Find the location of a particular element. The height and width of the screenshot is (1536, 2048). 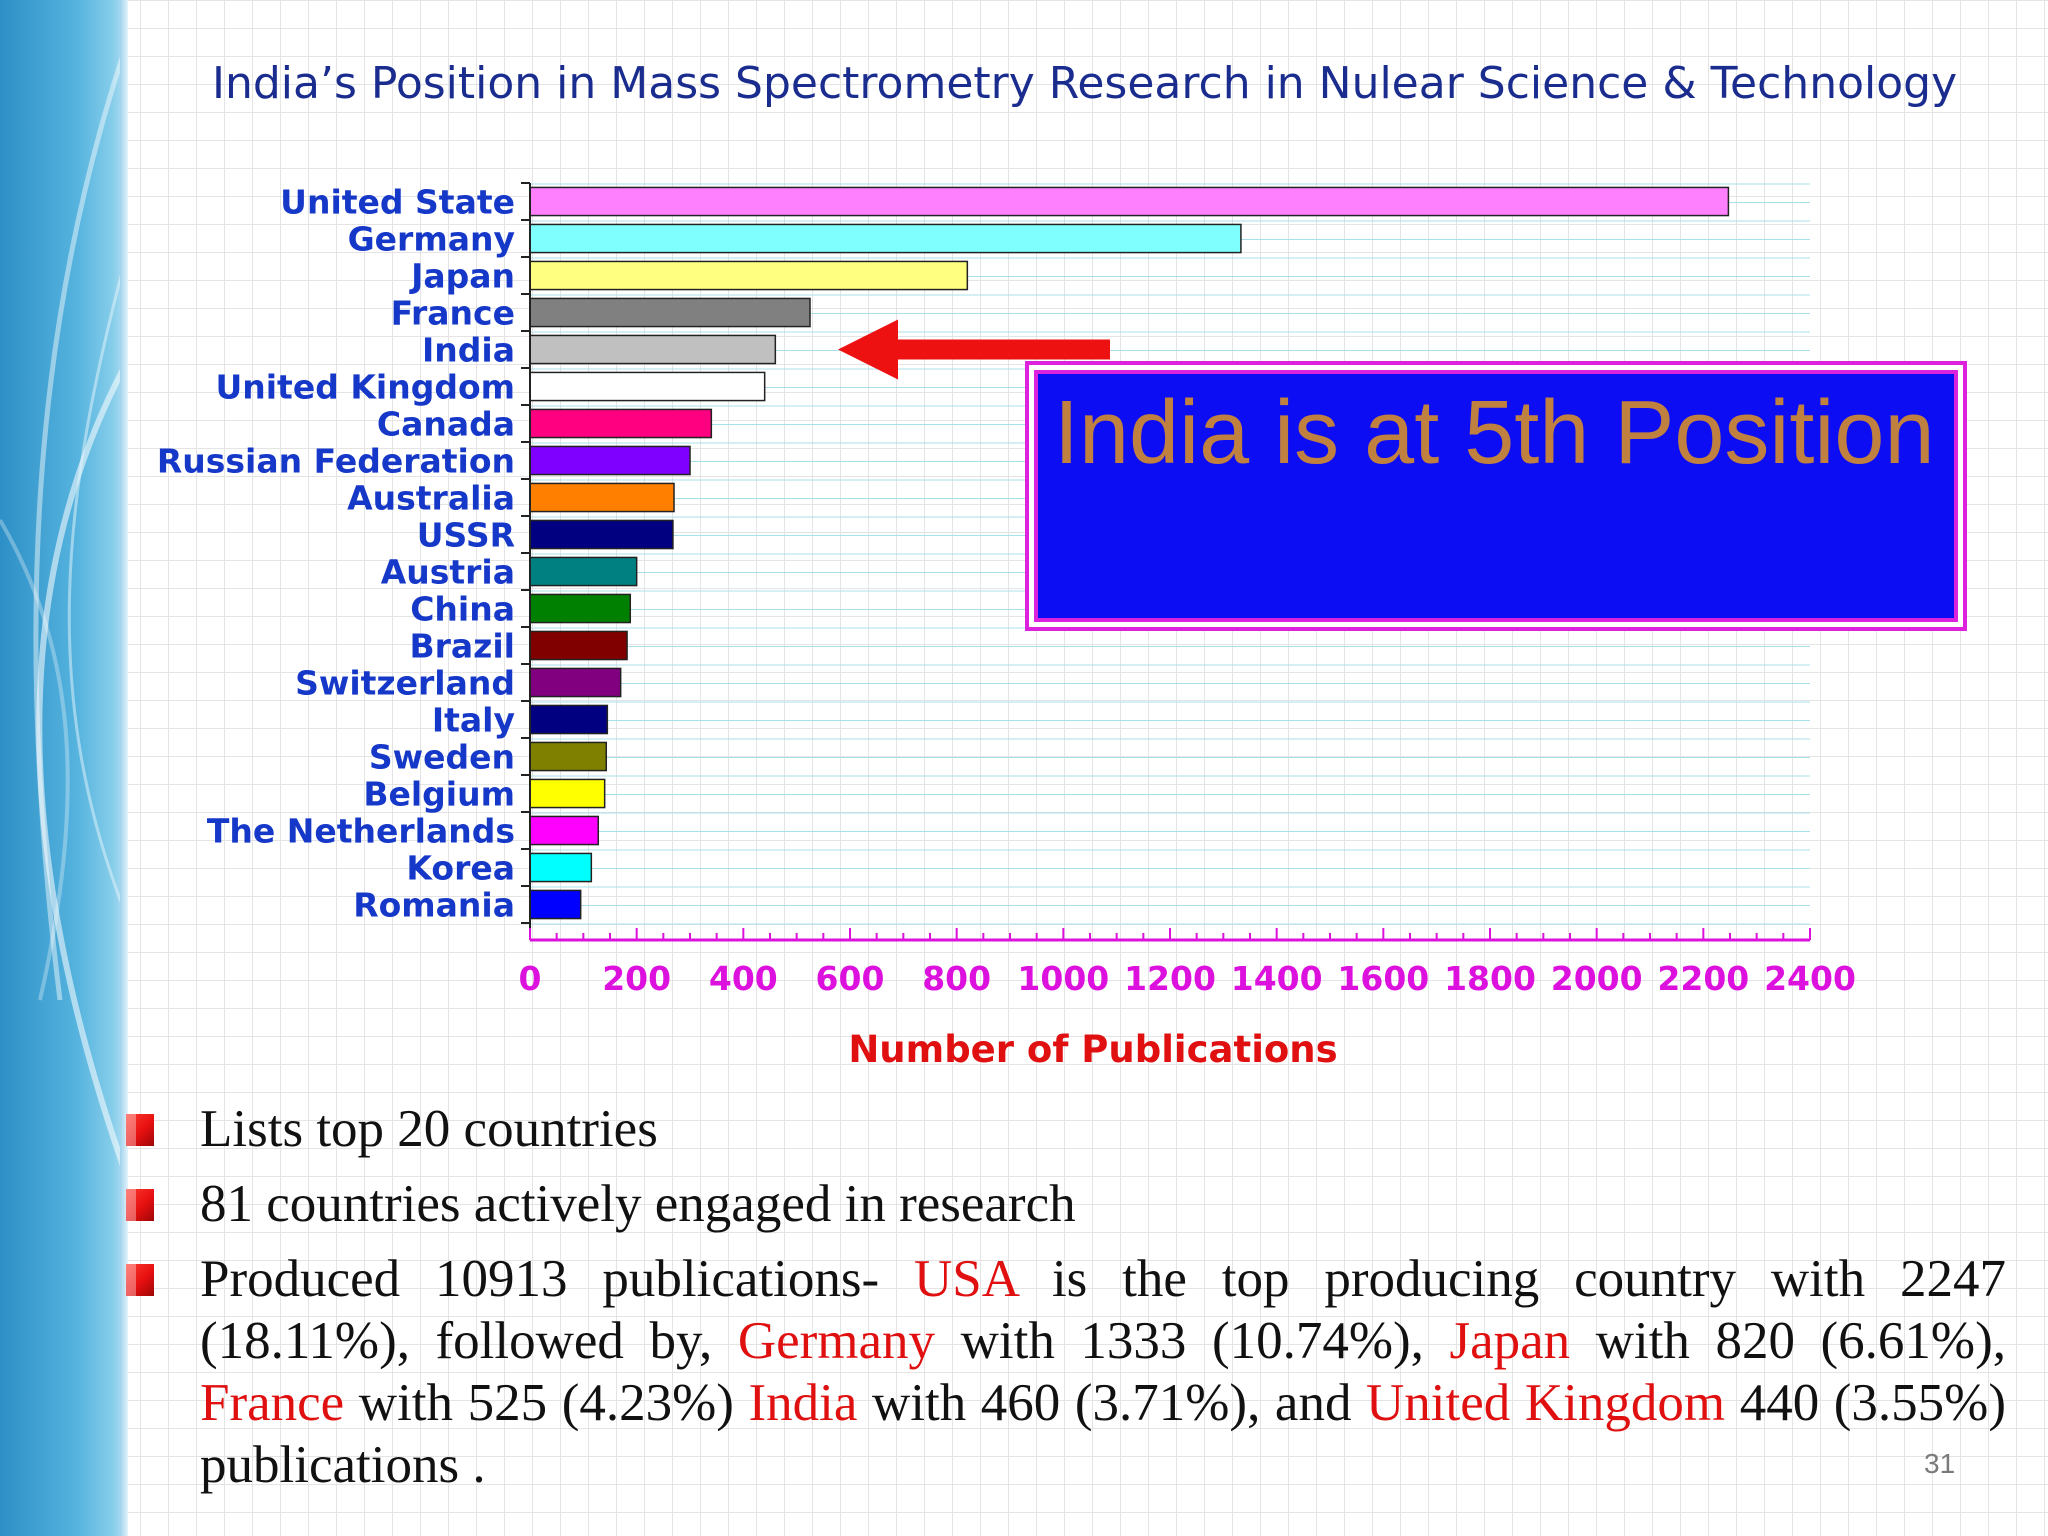

x-axis-title: Number of Publications is located at coordinates (1092, 1049).